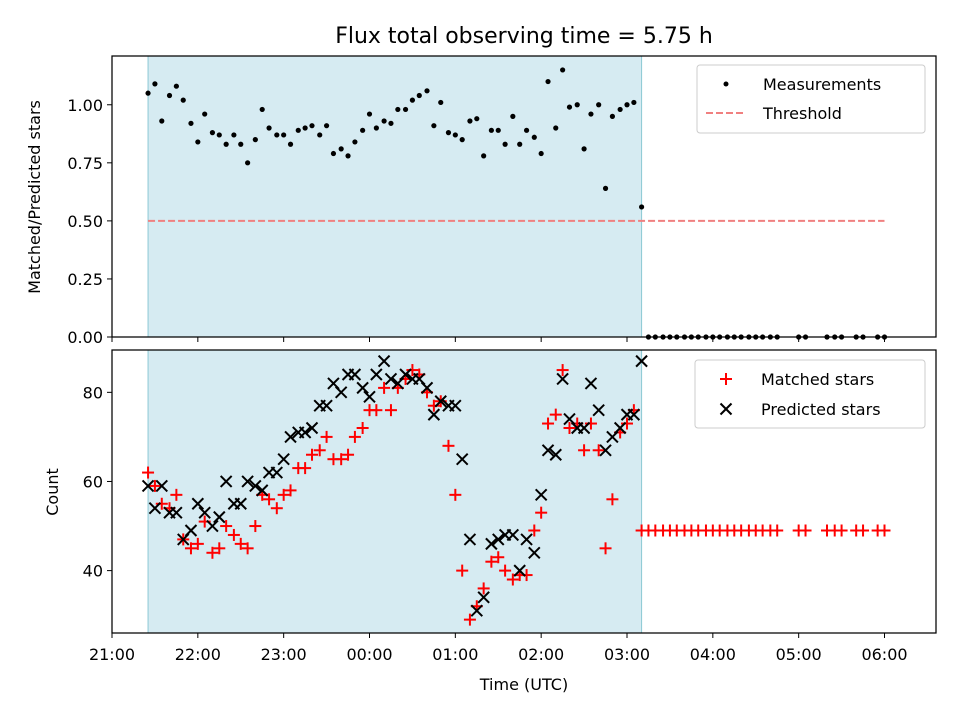 The width and height of the screenshot is (960, 720). What do you see at coordinates (85, 279) in the screenshot?
I see `top-y-tick-label: 0.25` at bounding box center [85, 279].